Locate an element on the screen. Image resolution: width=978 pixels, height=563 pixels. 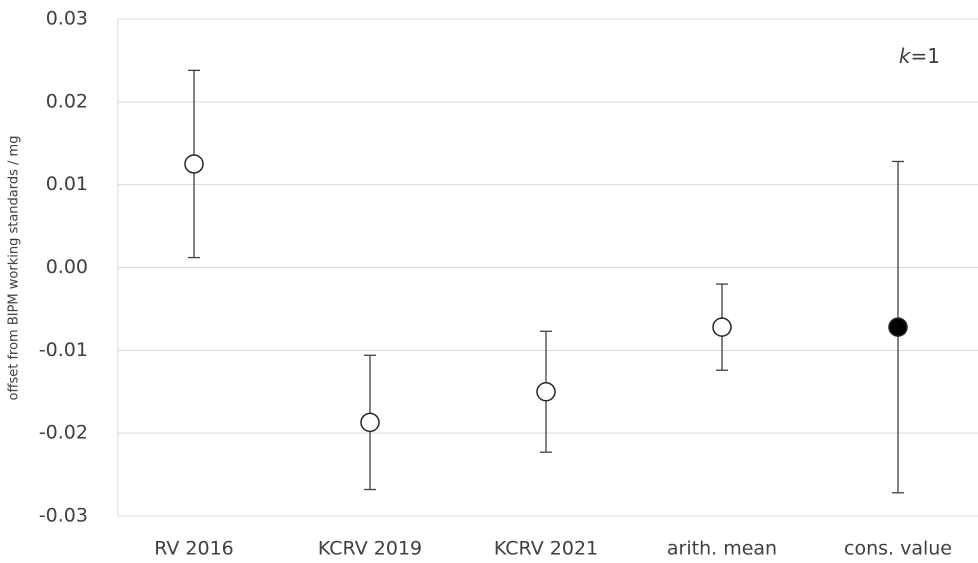
y-axis-label: offset from BIPM working standards / mg is located at coordinates (14, 268).